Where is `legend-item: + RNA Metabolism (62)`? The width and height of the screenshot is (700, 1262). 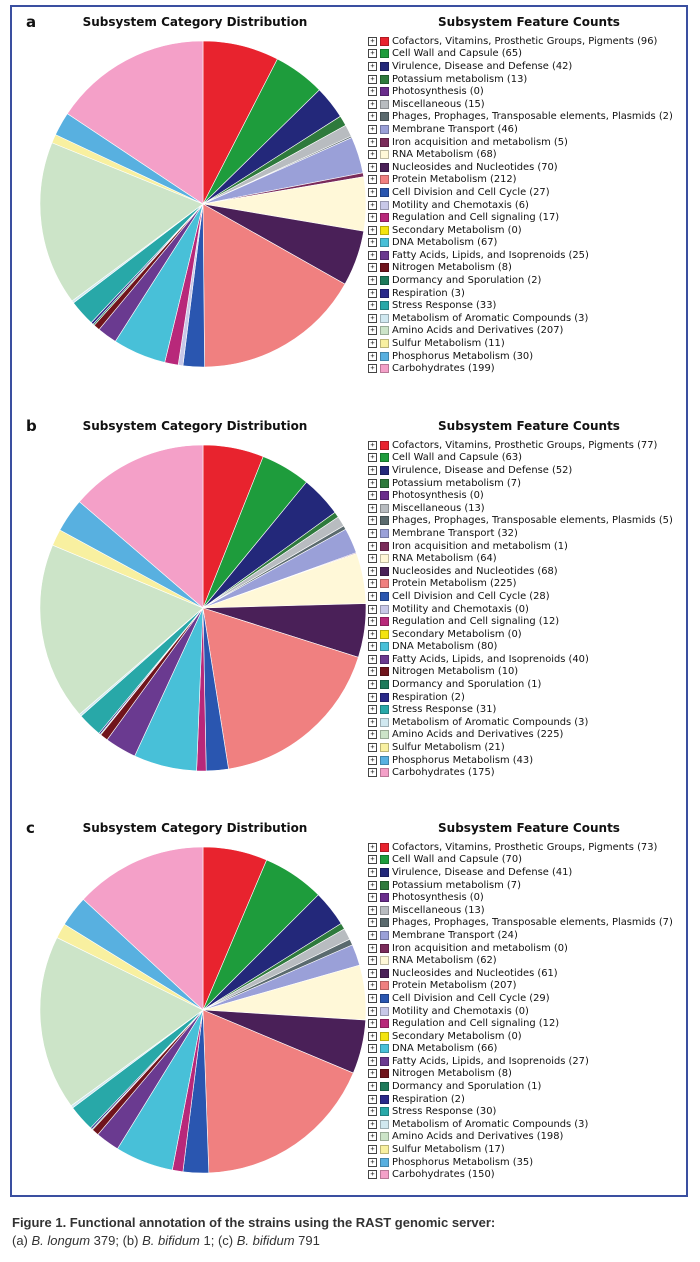
legend-item: + RNA Metabolism (62) is located at coordinates (527, 960).